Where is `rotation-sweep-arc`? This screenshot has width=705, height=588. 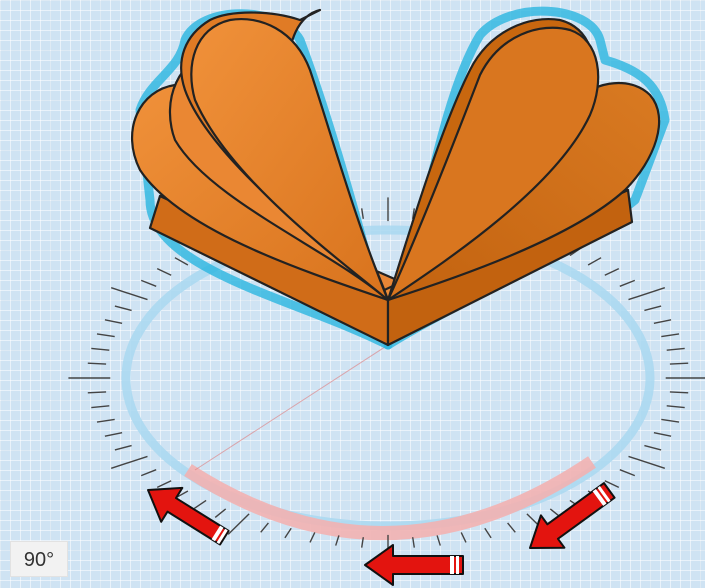 rotation-sweep-arc is located at coordinates (390, 498).